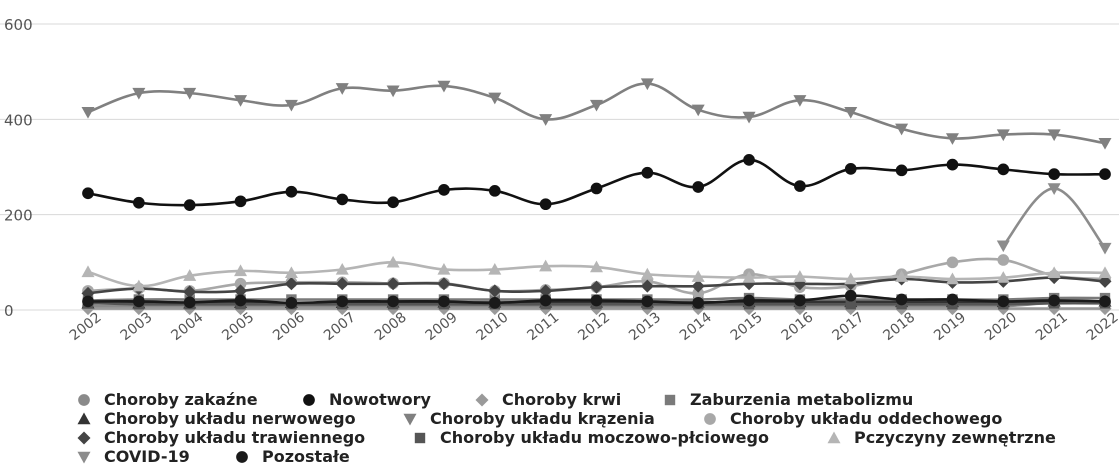 Image resolution: width=1119 pixels, height=476 pixels. I want to click on legend-item-choroby-ukladu-krazenia: Choroby układu krązenia, so click(529, 418).